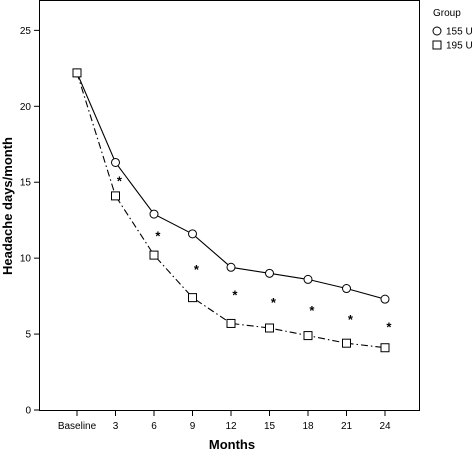 This screenshot has height=451, width=473. I want to click on legend-entry-label: 195 U, so click(459, 46).